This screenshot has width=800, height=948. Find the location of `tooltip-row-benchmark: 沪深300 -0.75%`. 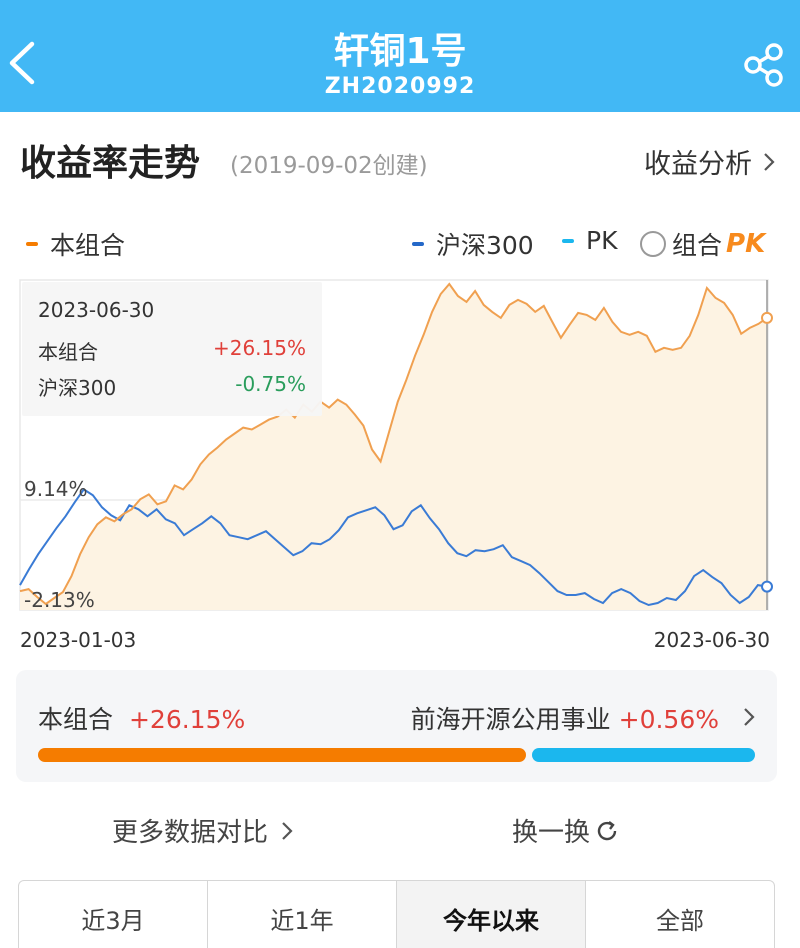

tooltip-row-benchmark: 沪深300 -0.75% is located at coordinates (172, 386).